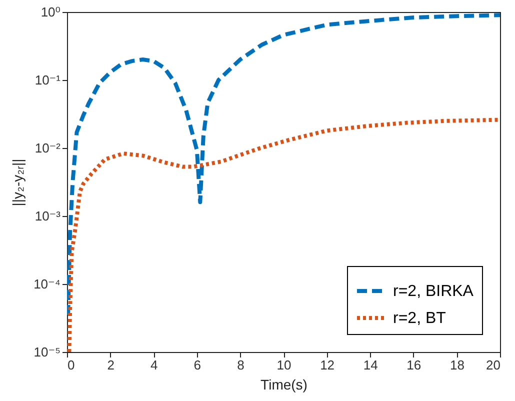 The width and height of the screenshot is (515, 401). What do you see at coordinates (18, 182) in the screenshot?
I see `y-axis-title: ||y₂-y₂ᵣ||` at bounding box center [18, 182].